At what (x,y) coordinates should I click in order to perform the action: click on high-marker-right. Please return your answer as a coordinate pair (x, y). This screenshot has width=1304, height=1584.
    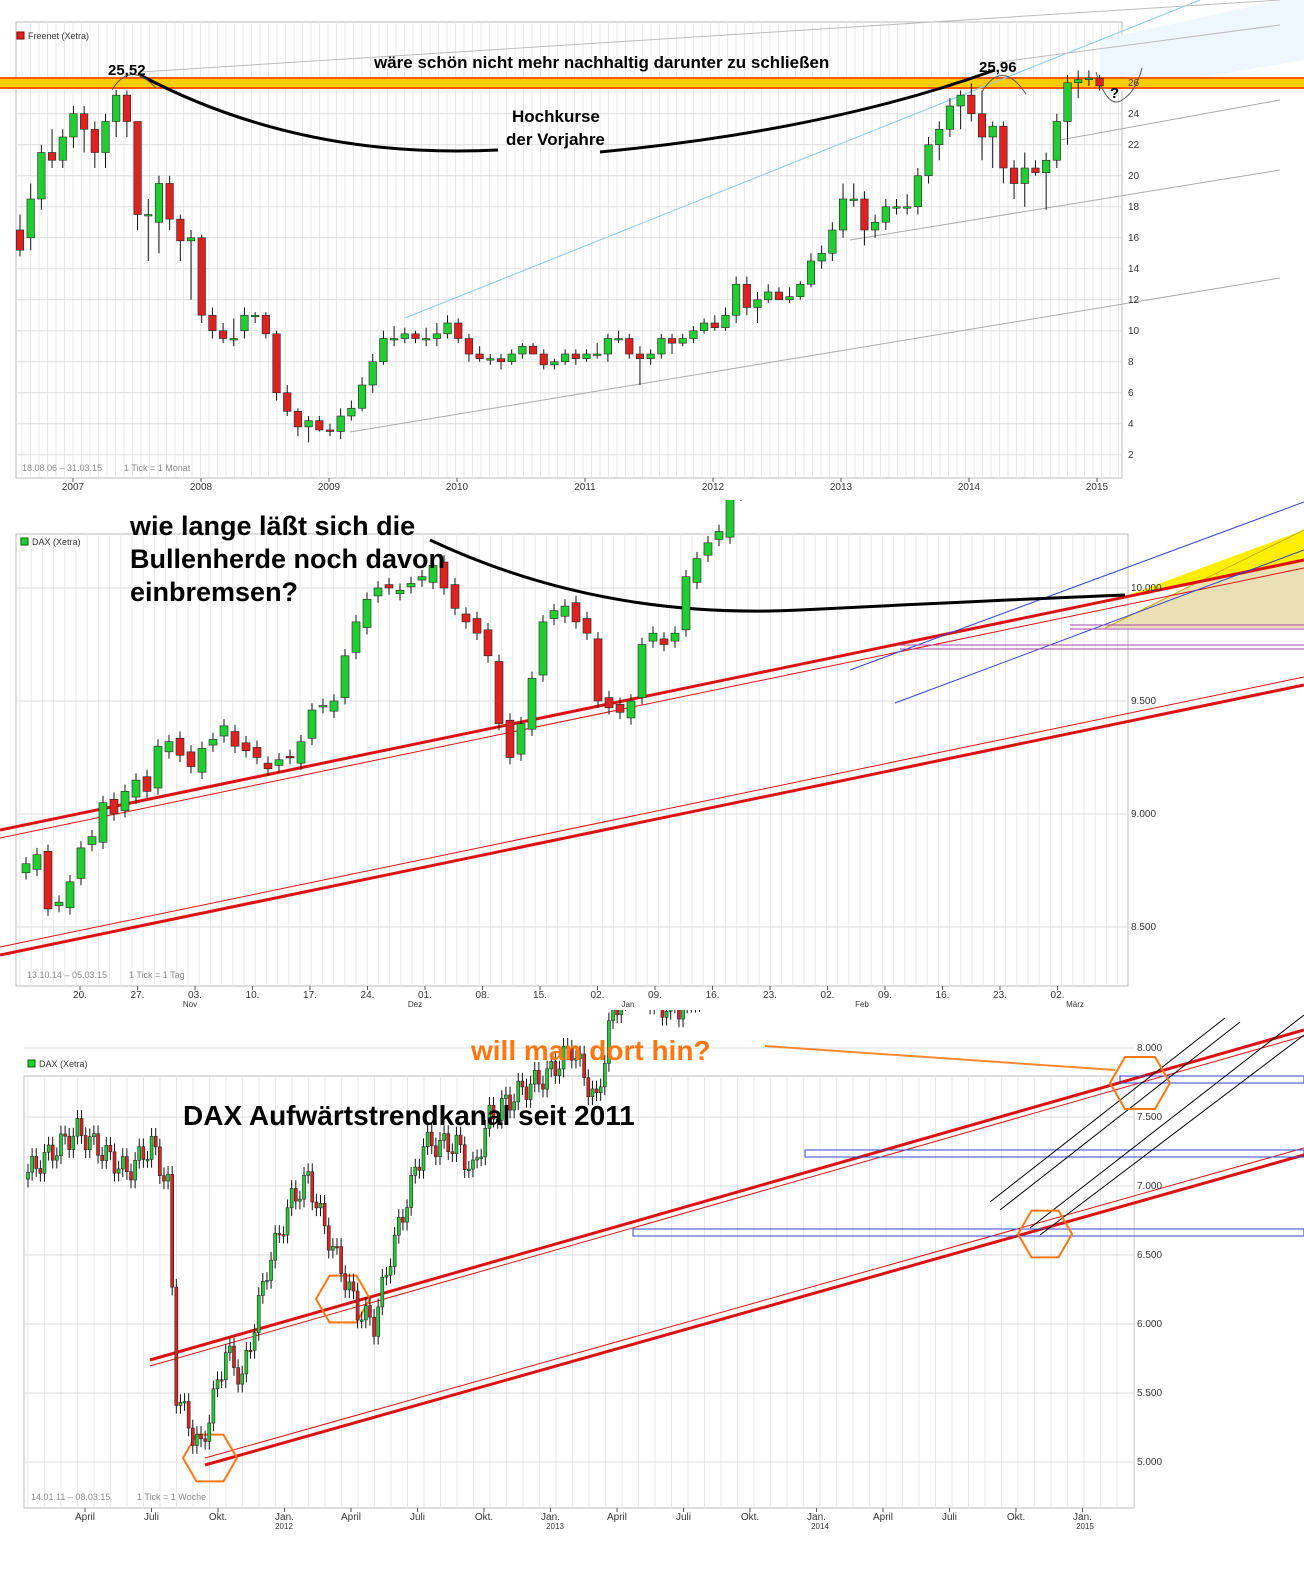
    Looking at the image, I should click on (1004, 85).